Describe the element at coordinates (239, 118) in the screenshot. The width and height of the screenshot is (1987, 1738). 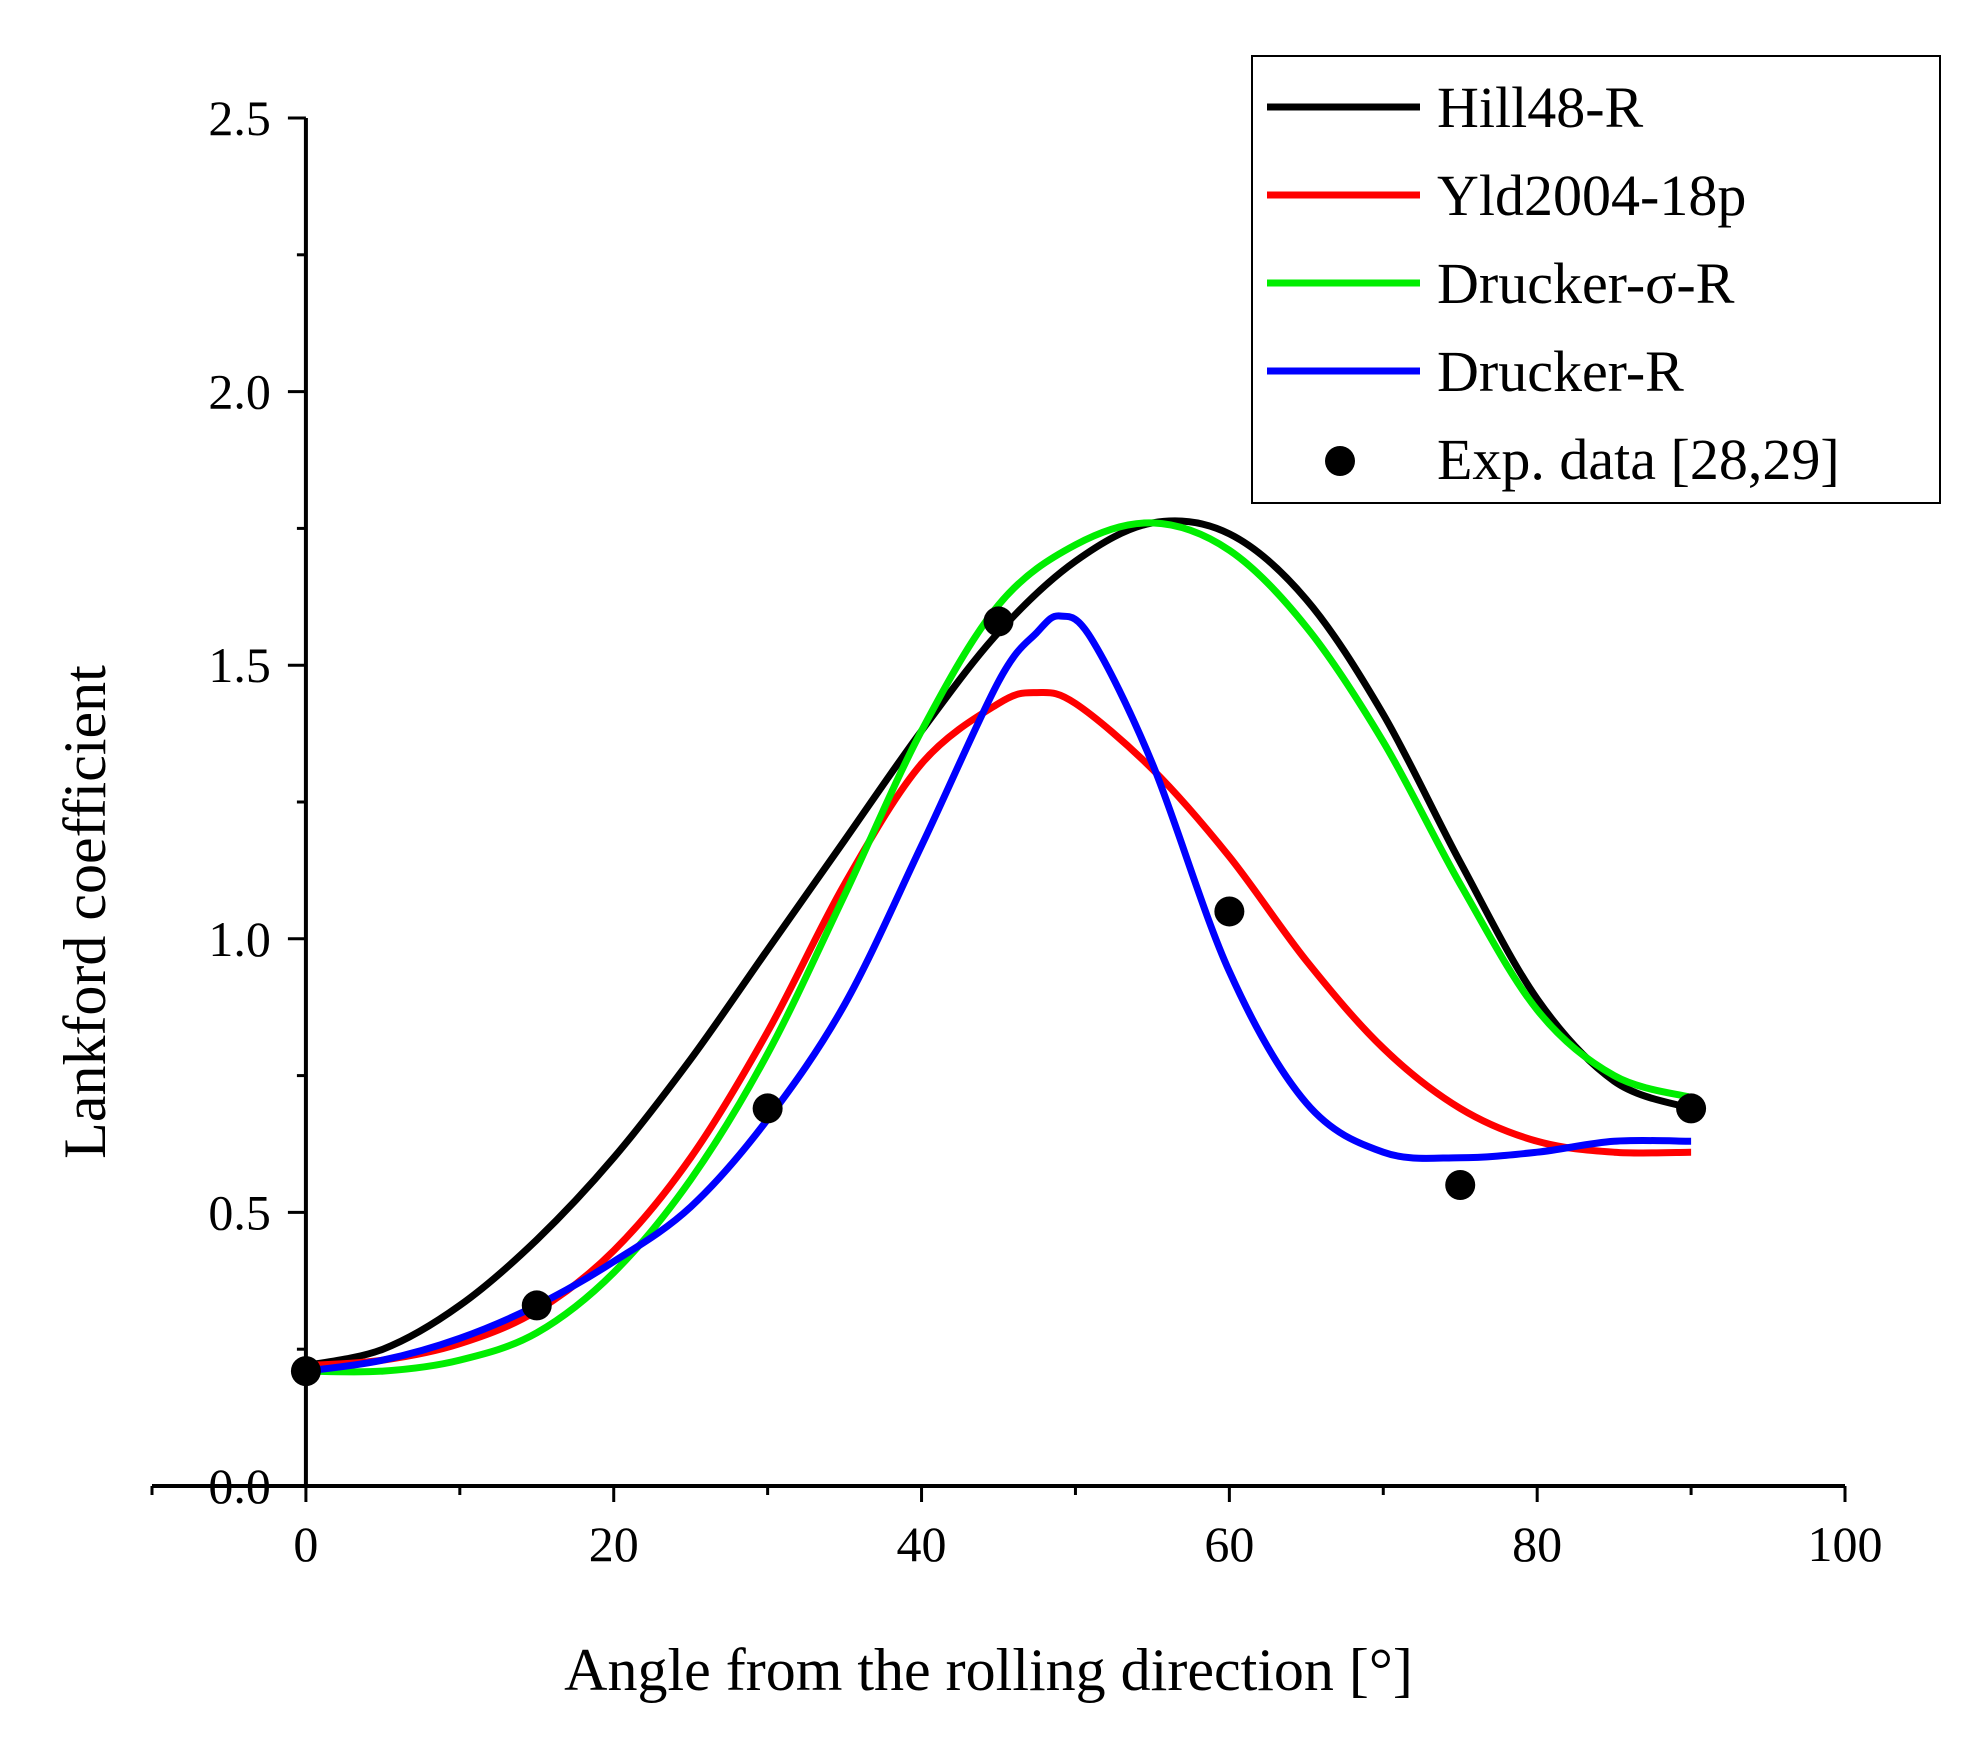
I see `y-tick-label-2.5: 2.5` at that location.